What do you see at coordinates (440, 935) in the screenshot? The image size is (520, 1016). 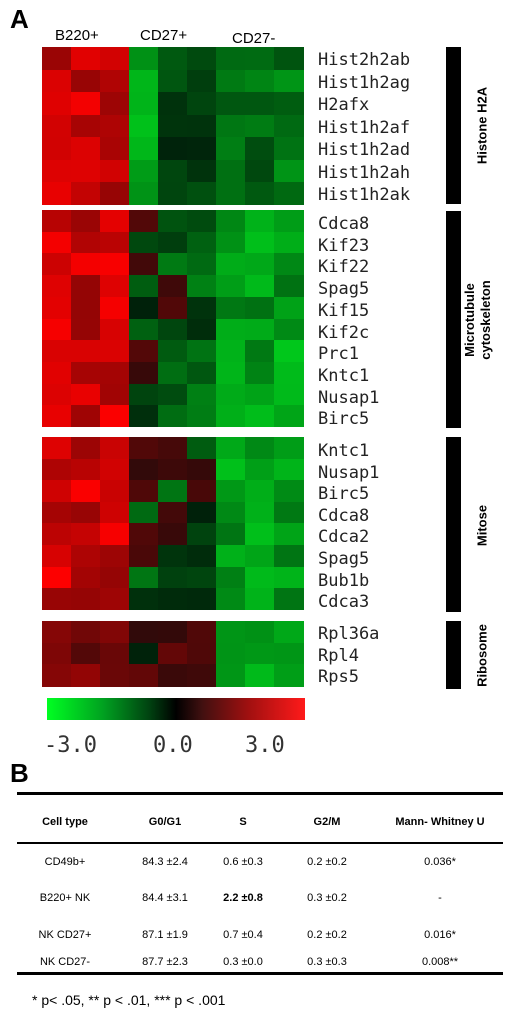 I see `table-cell: 0.016*` at bounding box center [440, 935].